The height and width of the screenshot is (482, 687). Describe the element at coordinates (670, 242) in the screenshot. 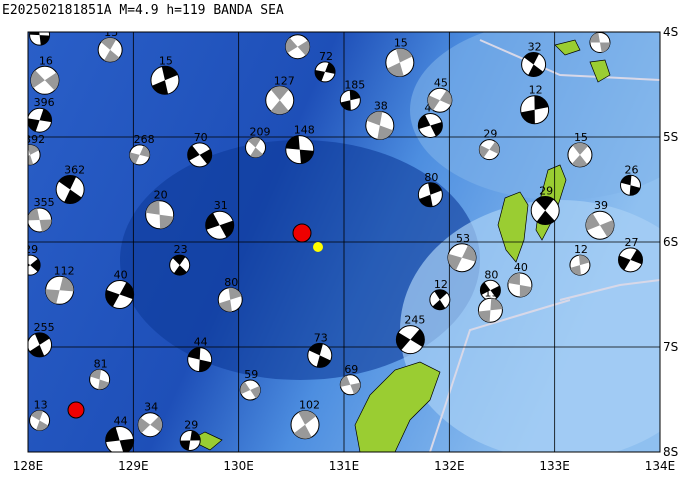

I see `y-tick-label: 6S` at that location.